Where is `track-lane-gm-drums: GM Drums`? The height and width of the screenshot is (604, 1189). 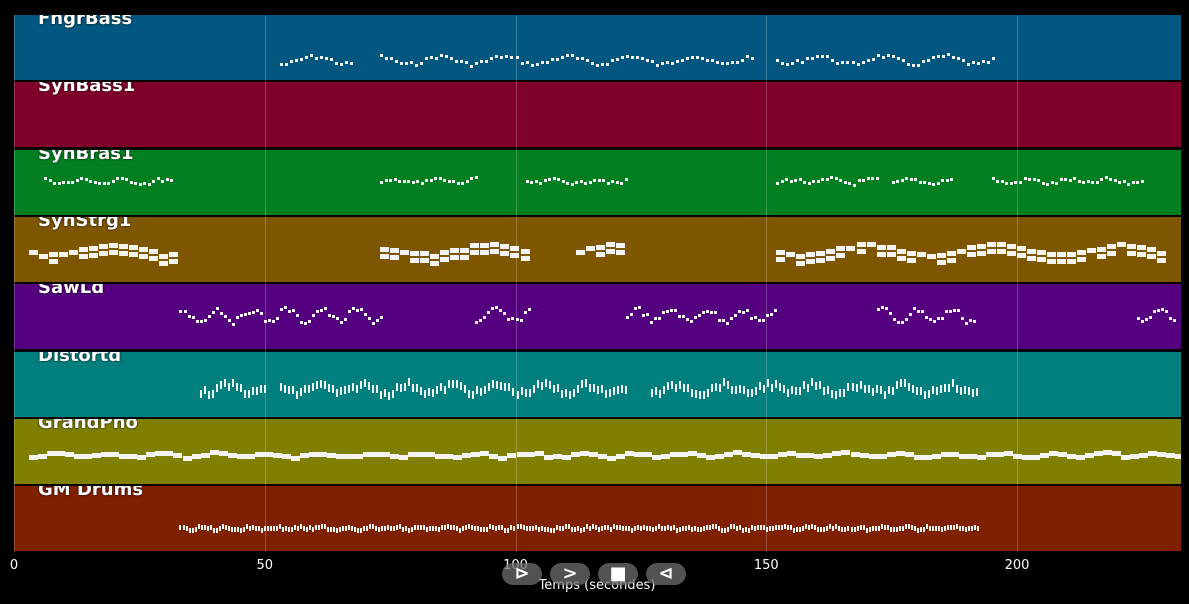 track-lane-gm-drums: GM Drums is located at coordinates (597, 519).